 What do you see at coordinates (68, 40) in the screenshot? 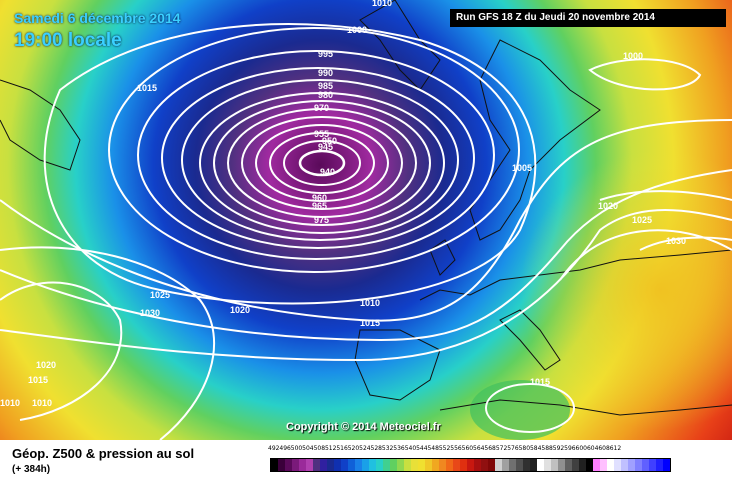
I see `forecast-time: 19:00 locale` at bounding box center [68, 40].